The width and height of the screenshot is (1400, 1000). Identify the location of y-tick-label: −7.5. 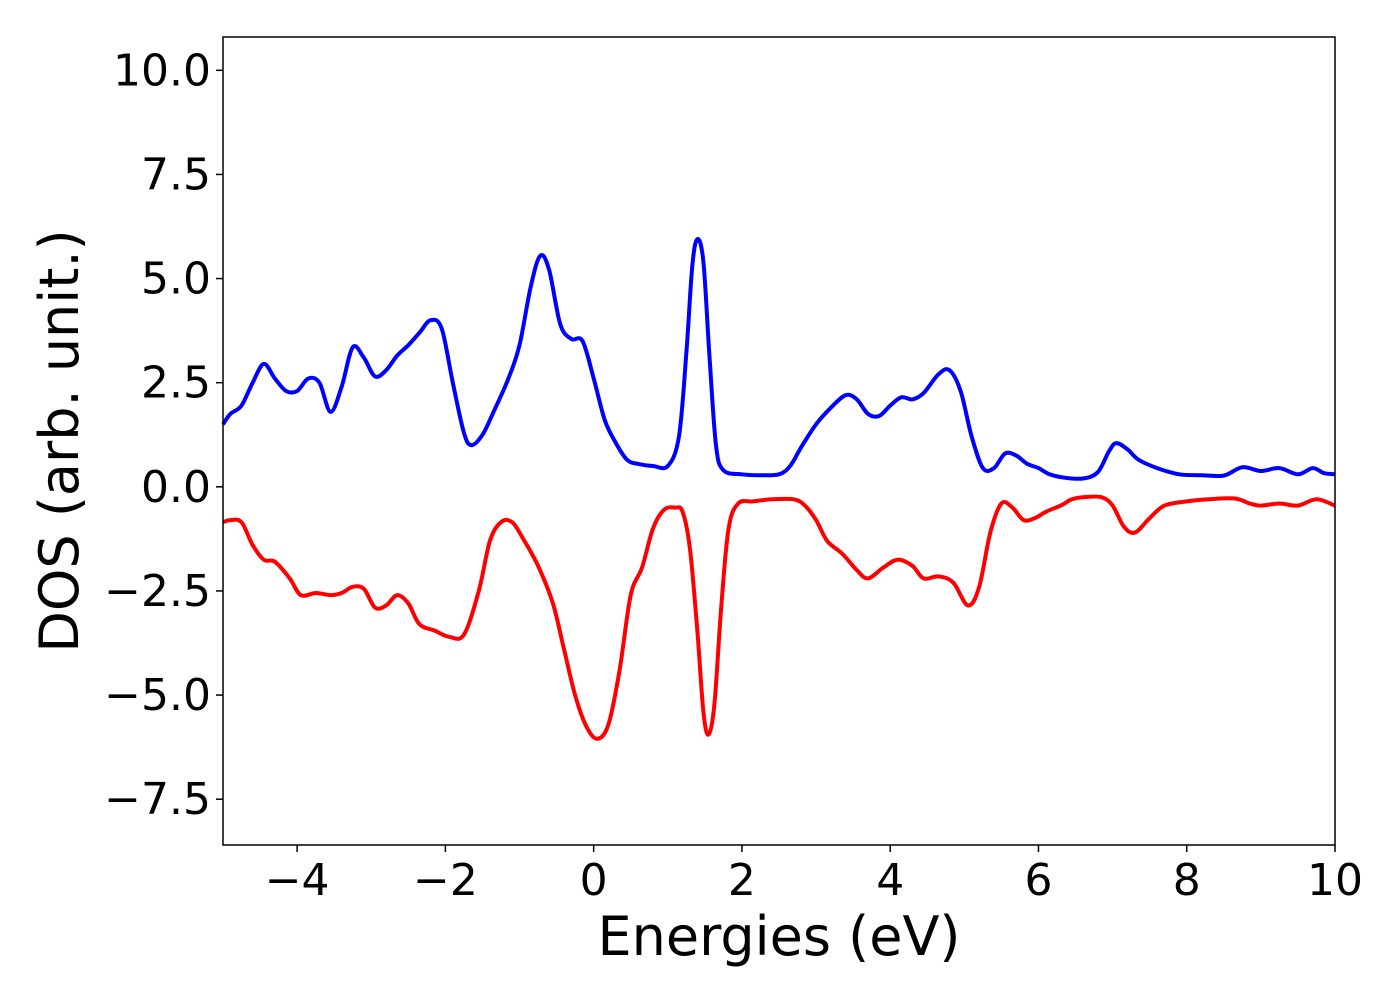
(157, 799).